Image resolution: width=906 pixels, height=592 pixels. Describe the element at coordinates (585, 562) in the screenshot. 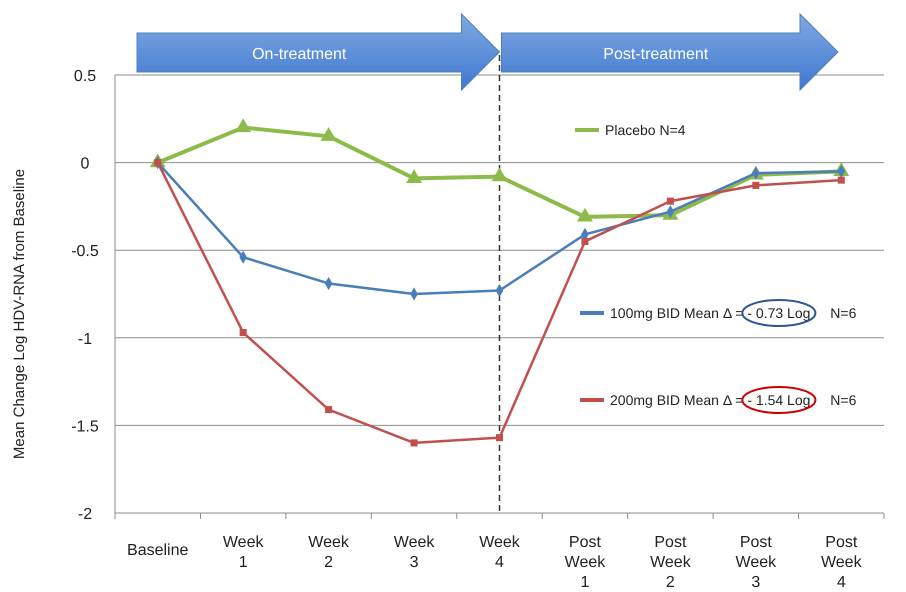

I see `x-tick-label: Post Week 1` at that location.